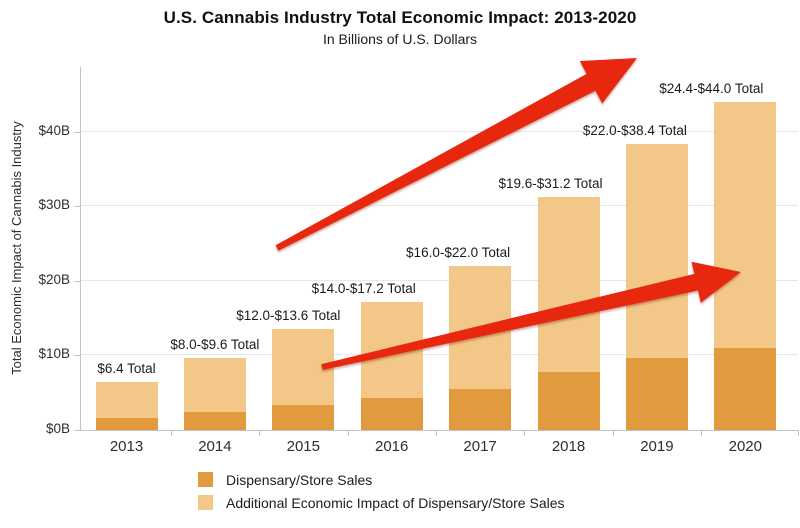 The image size is (800, 528). Describe the element at coordinates (392, 446) in the screenshot. I see `x-axis-label-2016: 2016` at that location.